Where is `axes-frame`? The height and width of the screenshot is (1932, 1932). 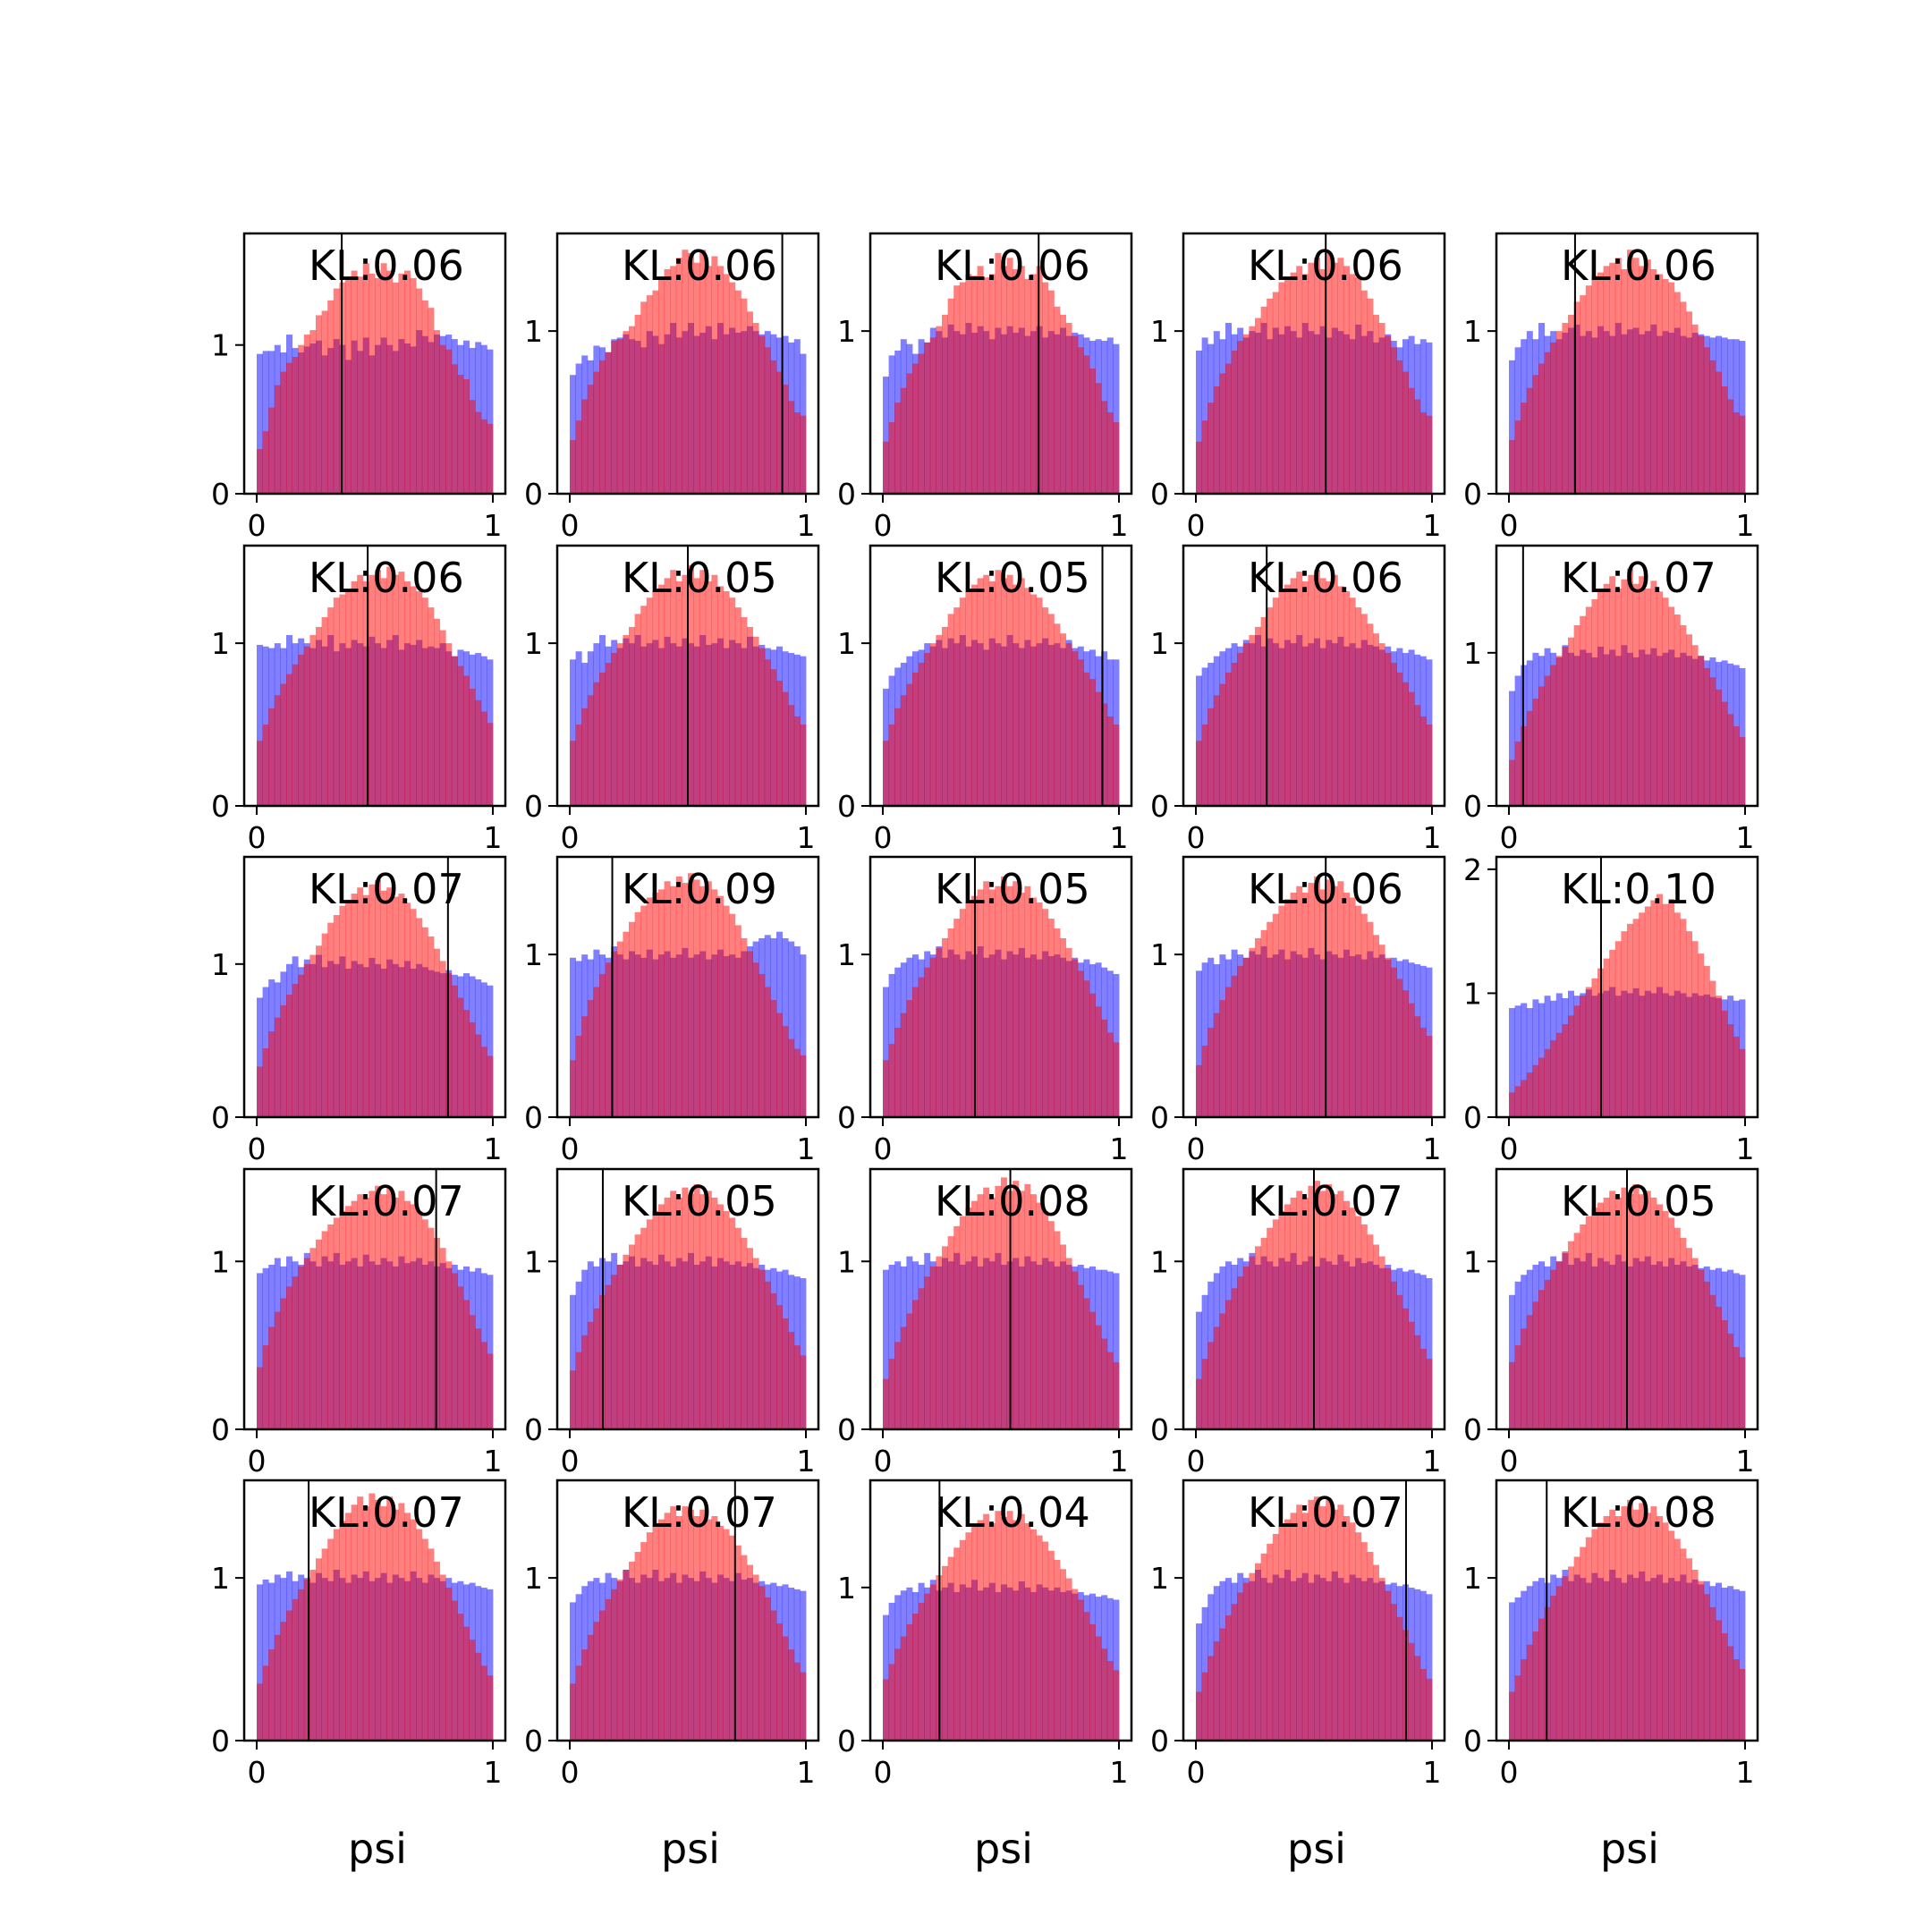 axes-frame is located at coordinates (374, 676).